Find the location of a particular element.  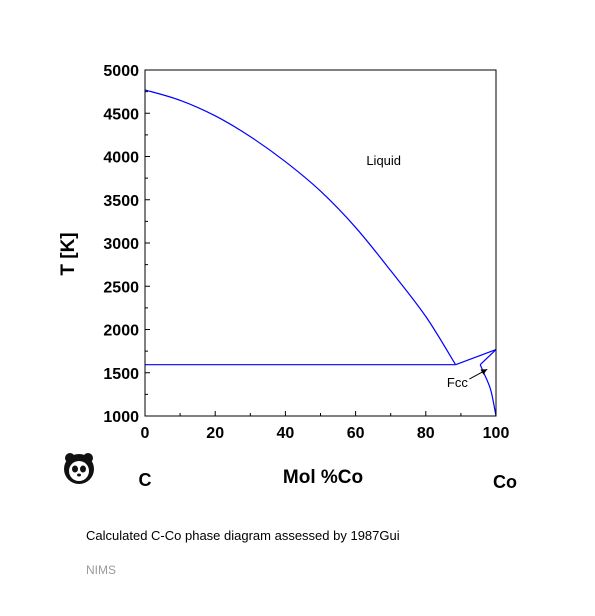

region-label-fcc: Fcc is located at coordinates (457, 382).